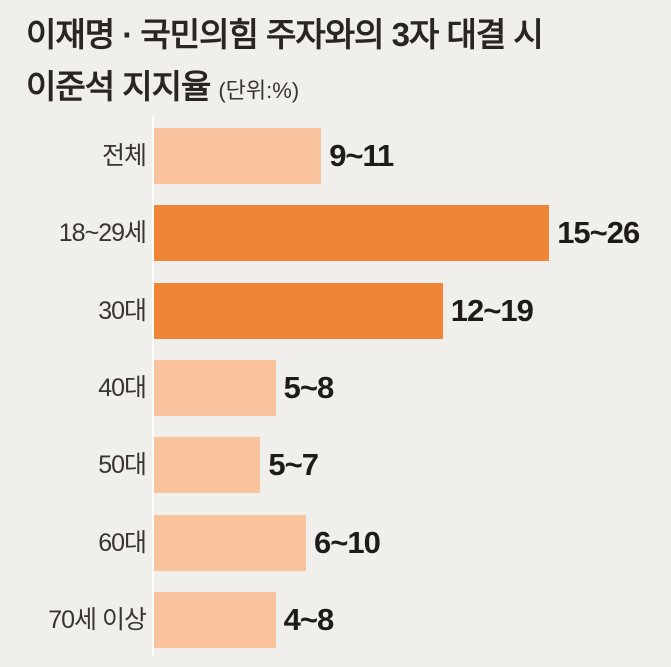 The image size is (671, 667). Describe the element at coordinates (118, 86) in the screenshot. I see `chart-subtitle-text: 이준석 지지율` at that location.